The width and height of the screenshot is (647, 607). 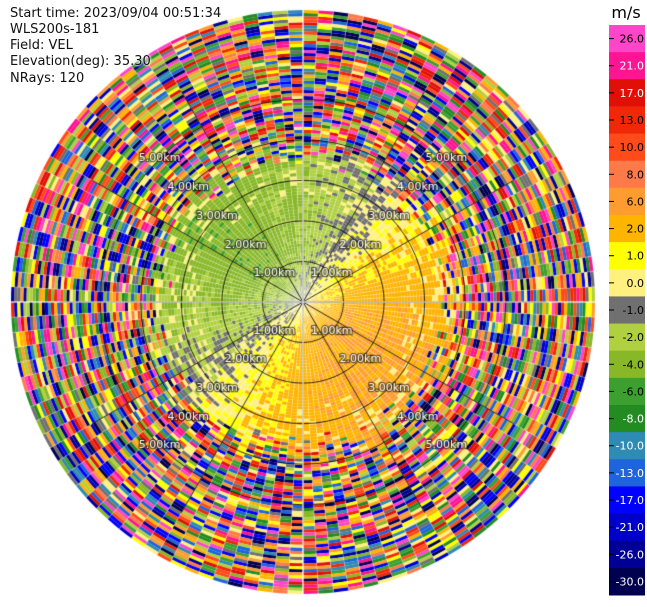 I want to click on colorbar-unit-label: m/s, so click(x=625, y=12).